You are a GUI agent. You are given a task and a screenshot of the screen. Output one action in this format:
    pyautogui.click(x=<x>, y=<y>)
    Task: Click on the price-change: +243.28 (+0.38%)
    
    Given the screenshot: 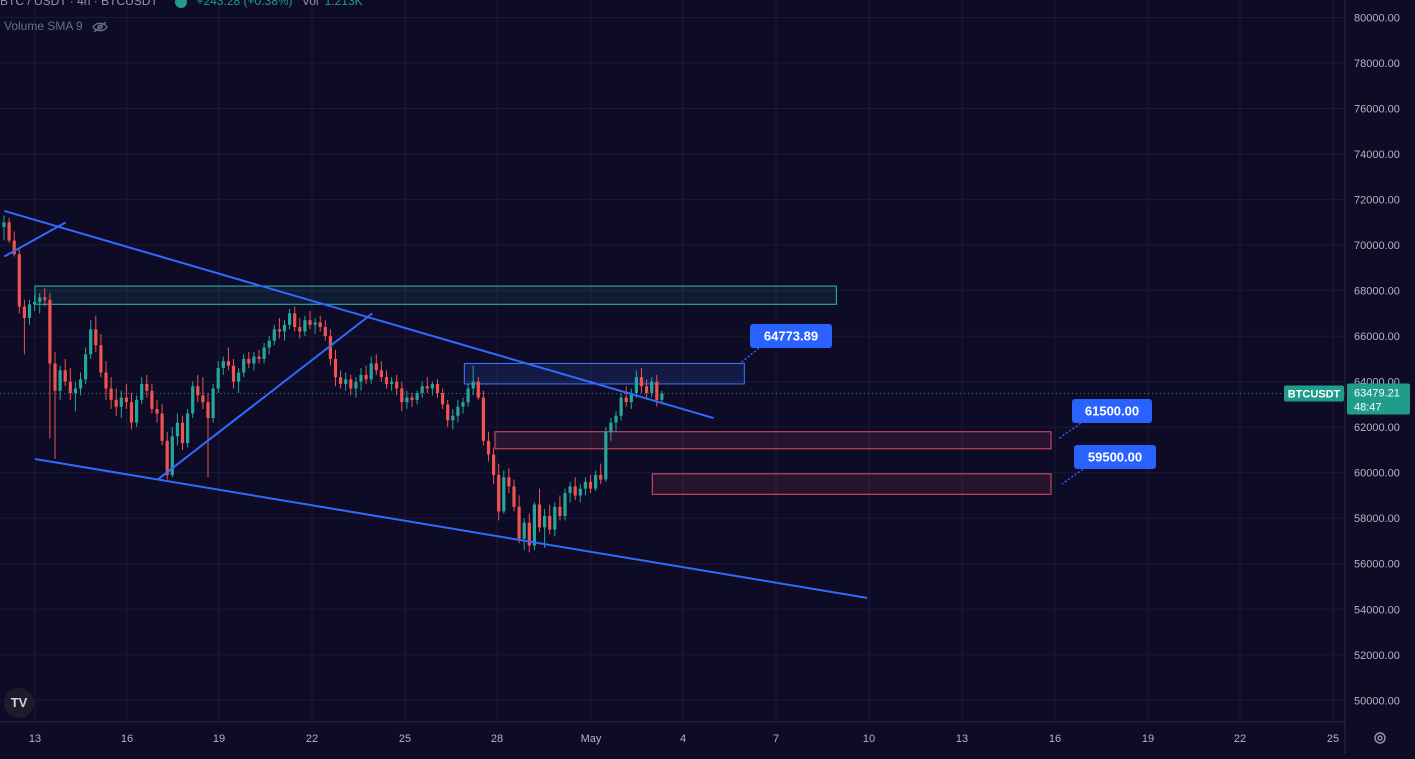 What is the action you would take?
    pyautogui.click(x=244, y=4)
    